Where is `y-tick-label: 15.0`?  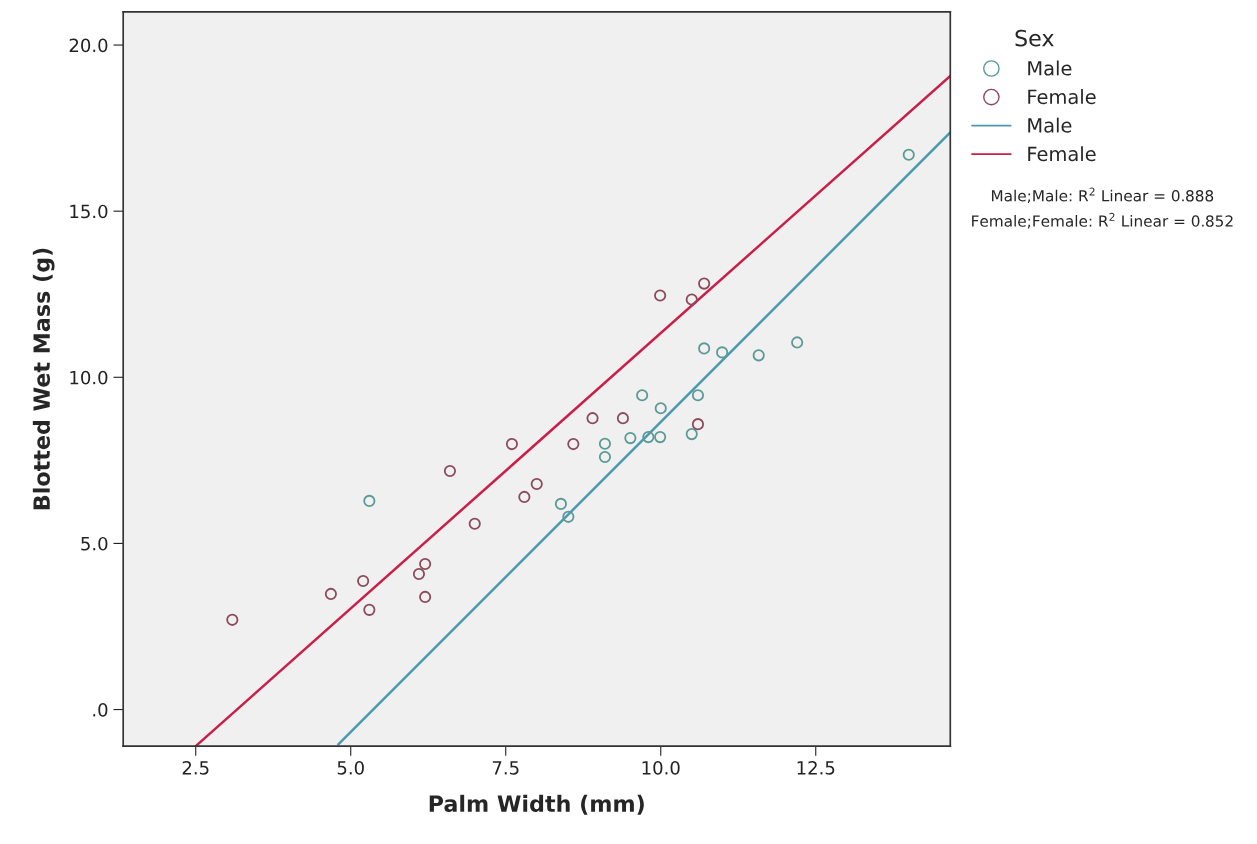
y-tick-label: 15.0 is located at coordinates (89, 211).